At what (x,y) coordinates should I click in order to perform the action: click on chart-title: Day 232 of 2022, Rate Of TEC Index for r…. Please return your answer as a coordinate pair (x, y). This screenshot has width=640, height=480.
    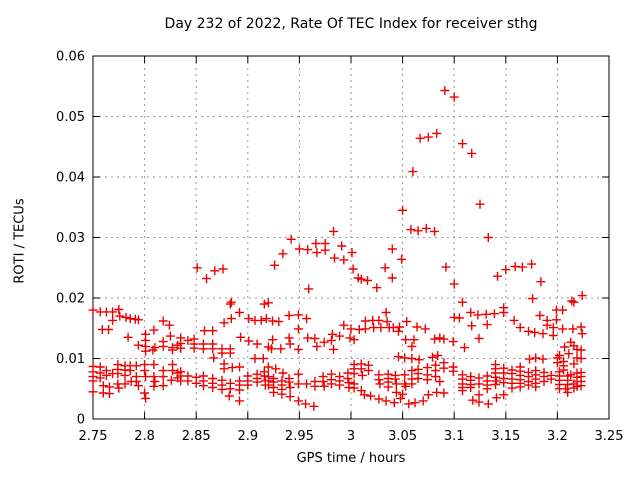
    Looking at the image, I should click on (351, 24).